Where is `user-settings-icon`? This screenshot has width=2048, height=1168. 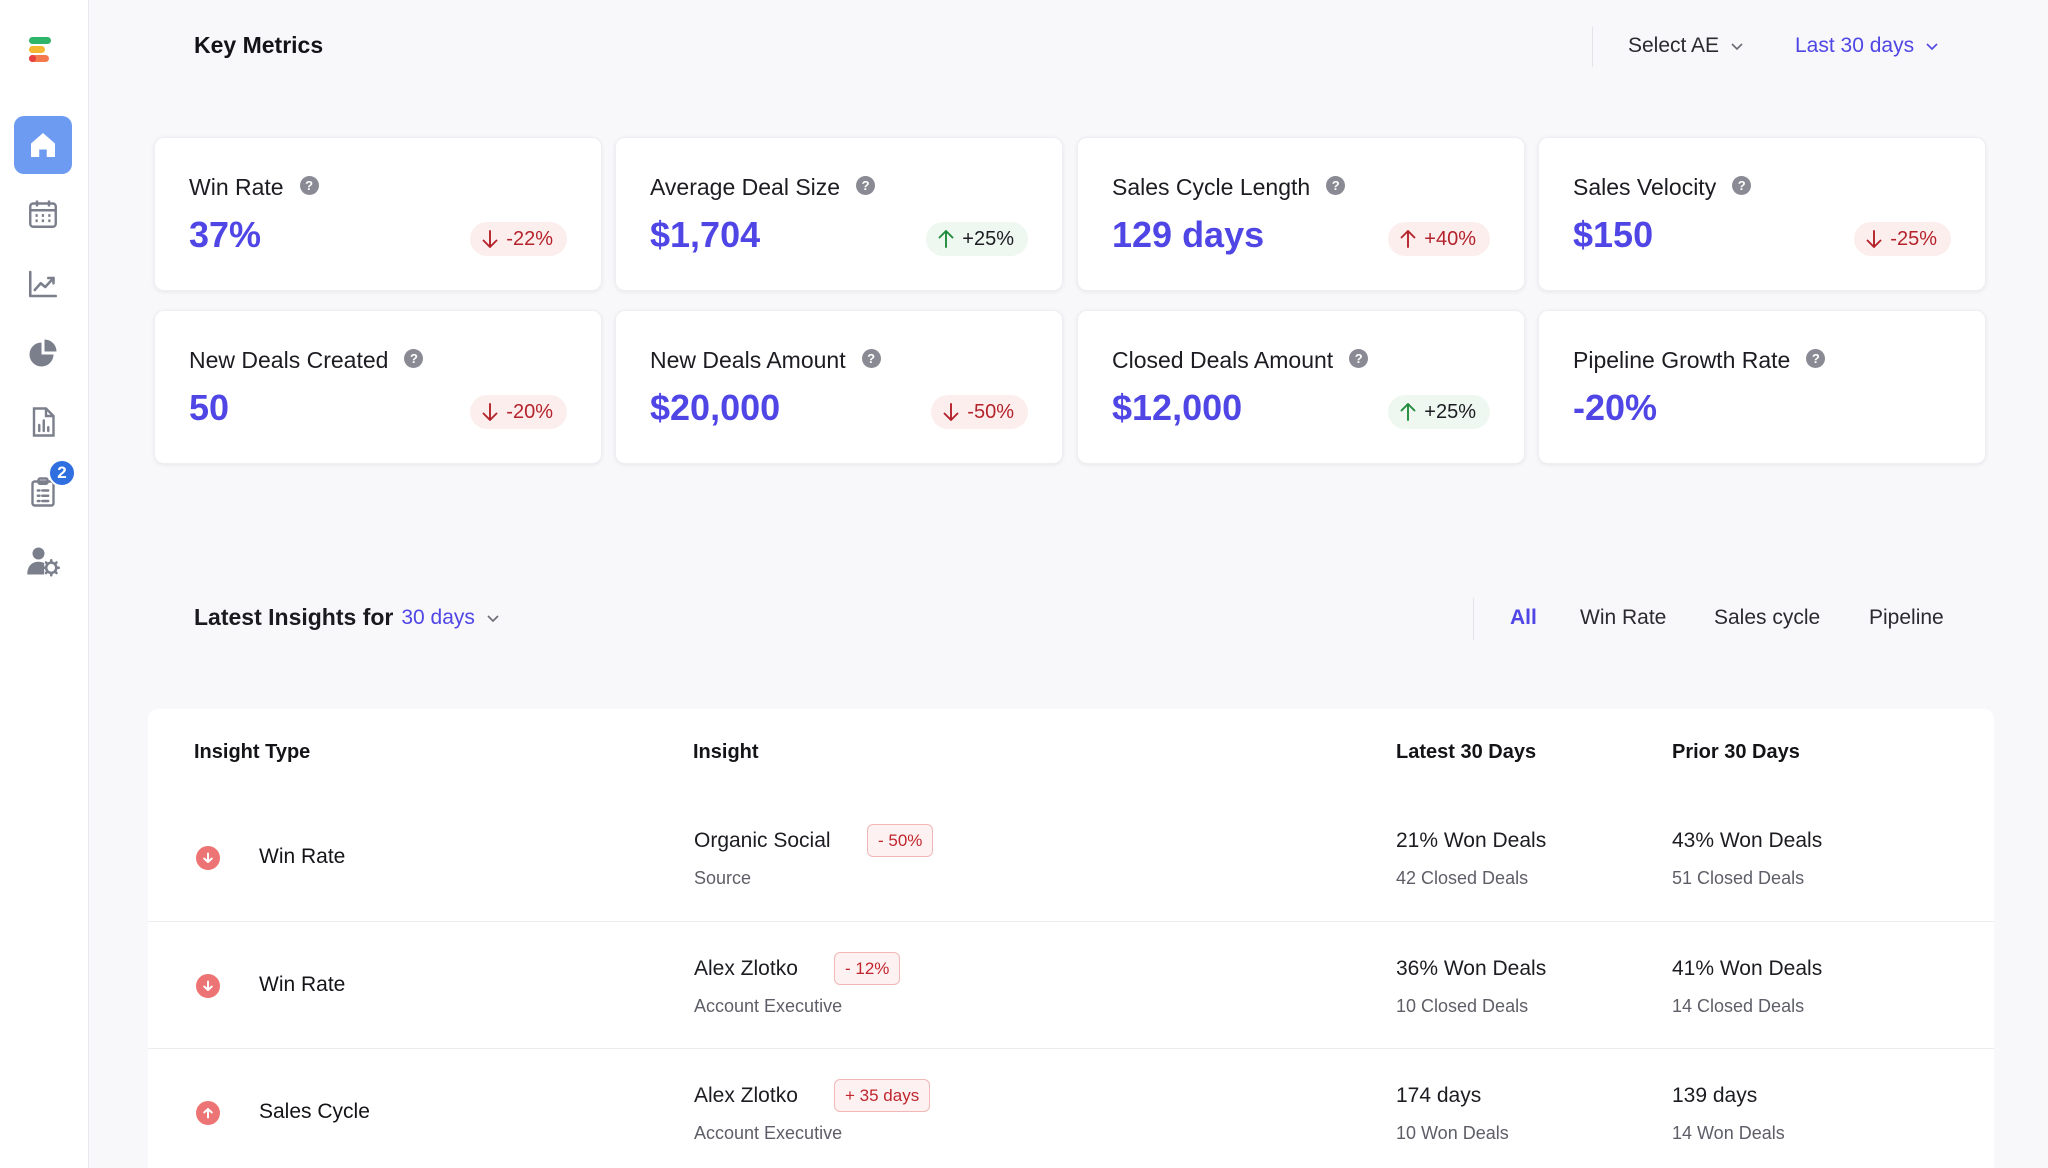 user-settings-icon is located at coordinates (44, 562).